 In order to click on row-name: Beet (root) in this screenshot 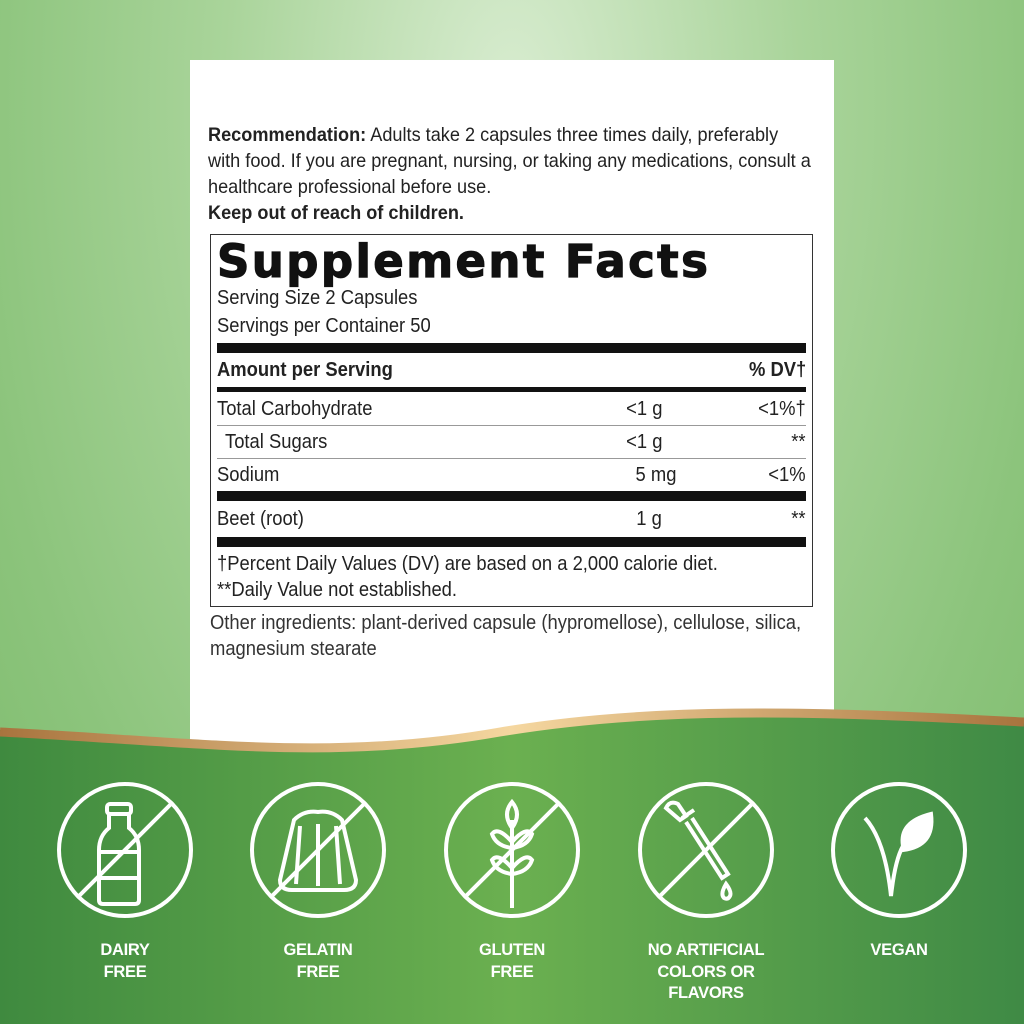, I will do `click(260, 519)`.